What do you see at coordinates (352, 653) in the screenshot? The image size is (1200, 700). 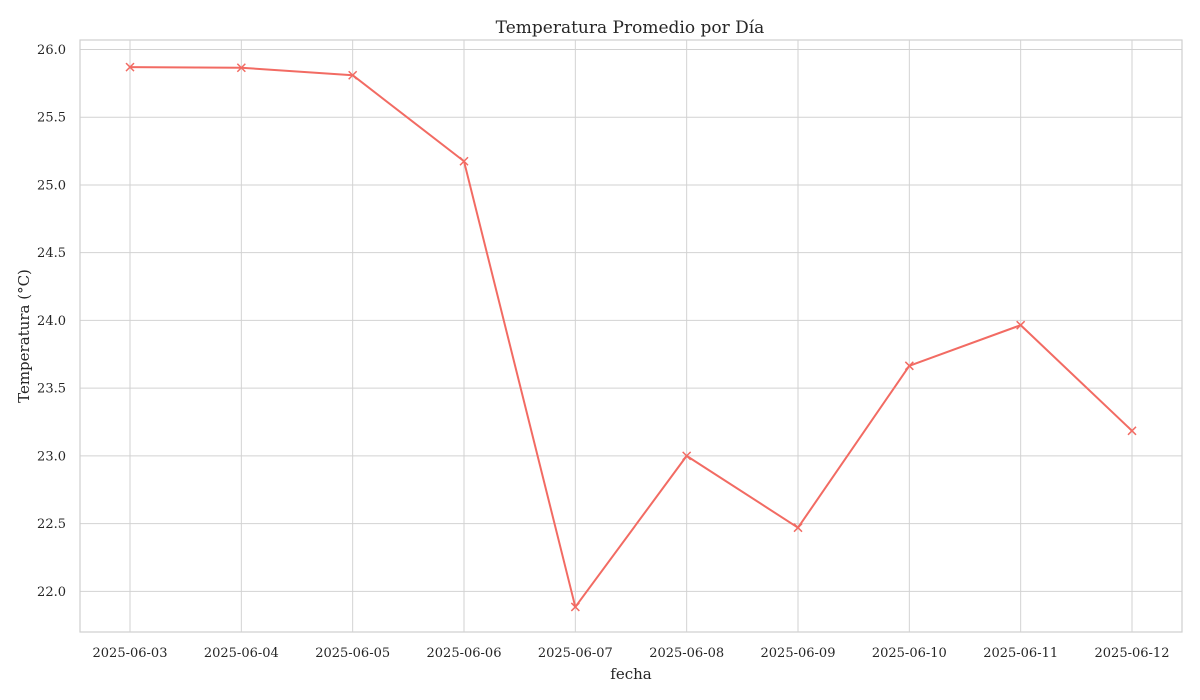 I see `x-tick-label: 2025-06-05` at bounding box center [352, 653].